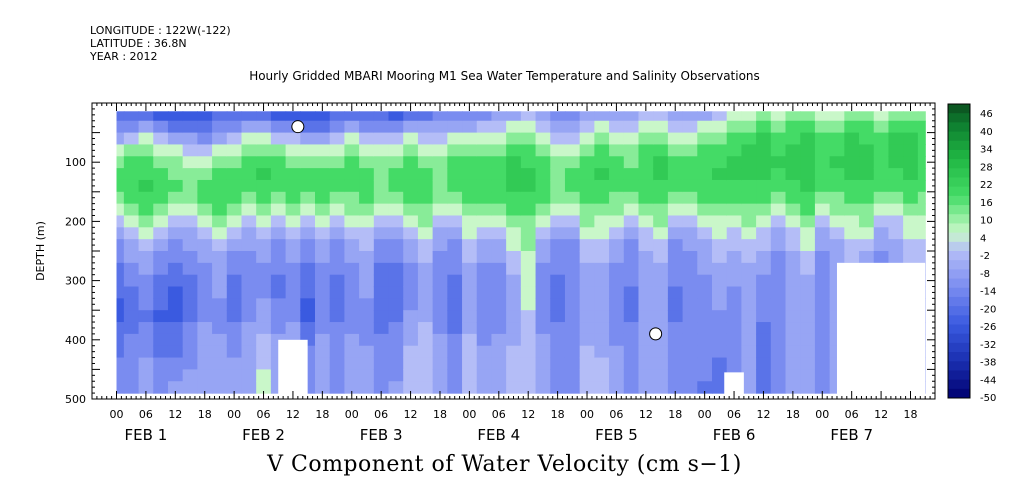 This screenshot has width=1009, height=504. What do you see at coordinates (822, 414) in the screenshot?
I see `x-hour-label: 00` at bounding box center [822, 414].